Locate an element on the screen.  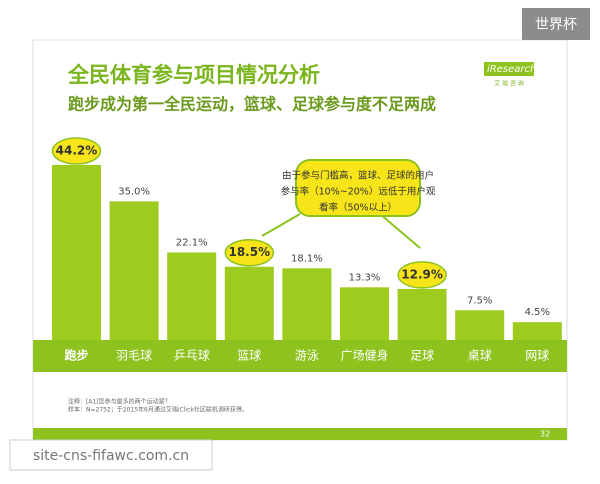
value-label: 13.3% is located at coordinates (365, 277).